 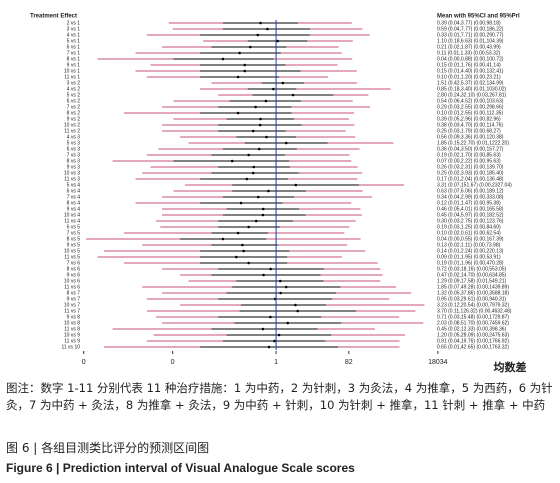 What do you see at coordinates (470, 83) in the screenshot?
I see `row-value-text: 1.51 (0.42,5.37) (0.02,134.99)` at bounding box center [470, 83].